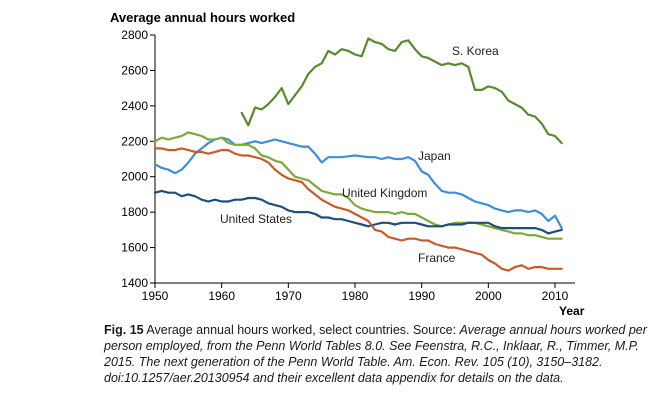 Image resolution: width=663 pixels, height=403 pixels. Describe the element at coordinates (134, 177) in the screenshot. I see `y-tick-label: 2000` at that location.